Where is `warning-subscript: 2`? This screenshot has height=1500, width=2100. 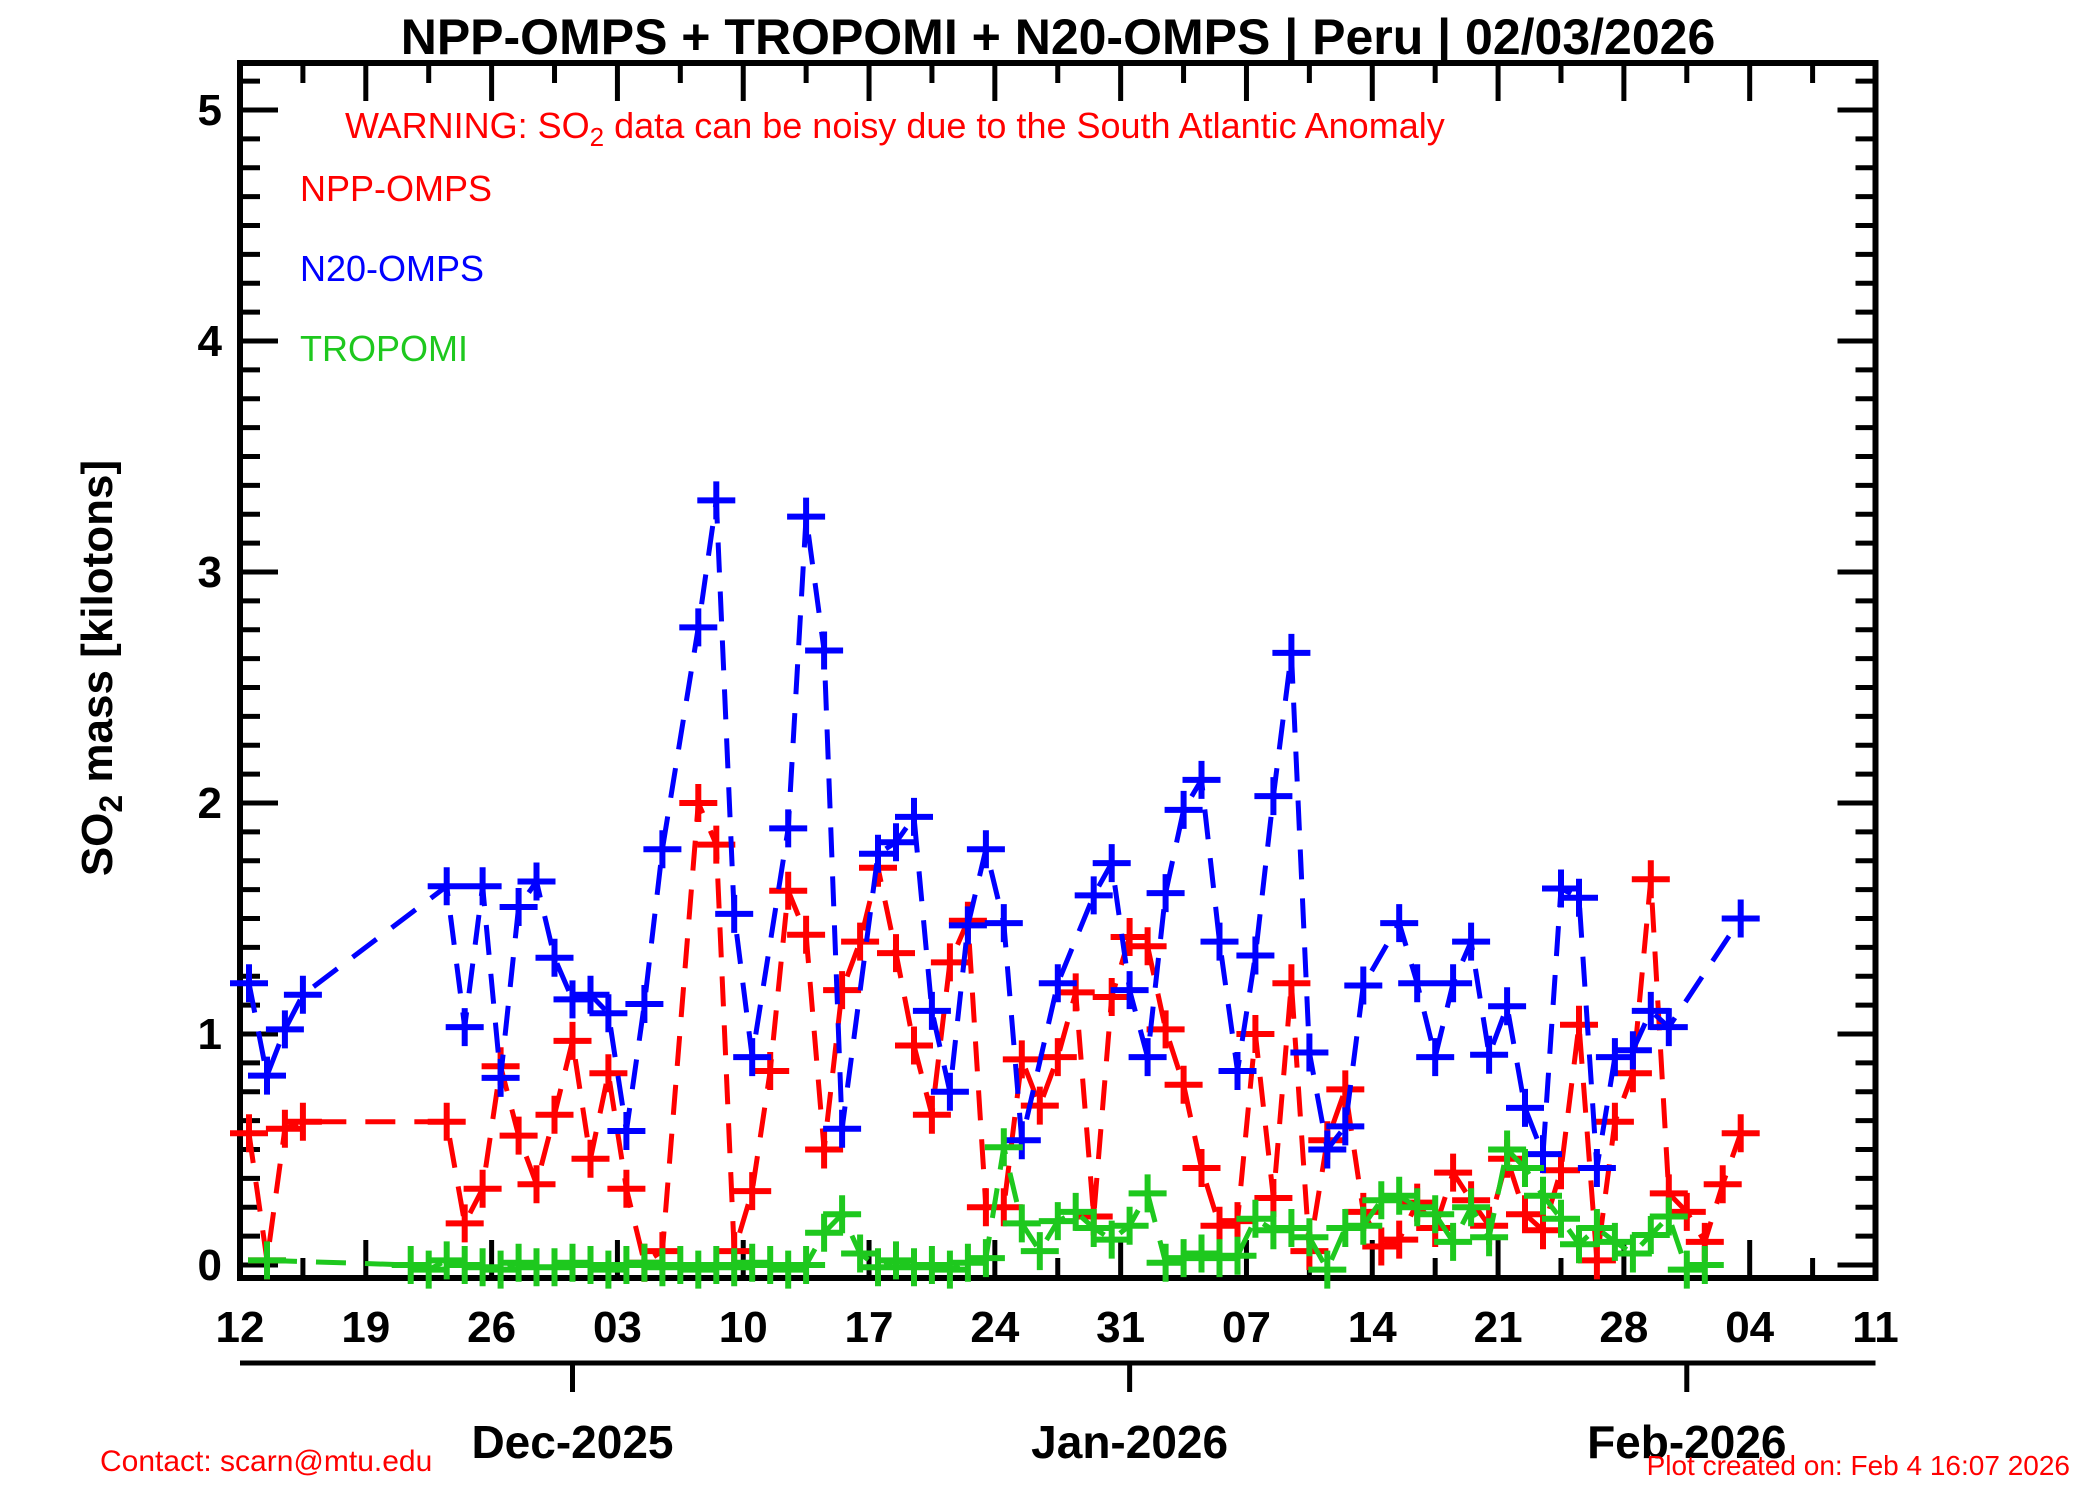 warning-subscript: 2 is located at coordinates (597, 137).